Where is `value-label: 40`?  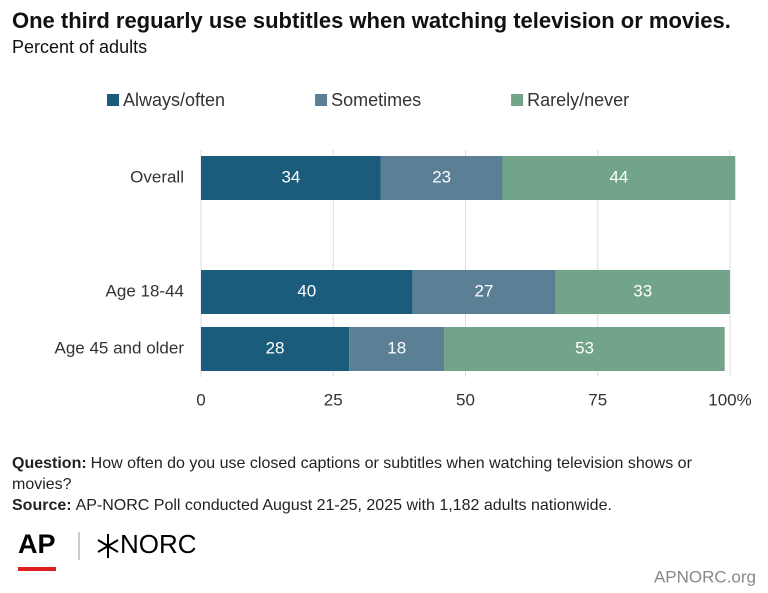 value-label: 40 is located at coordinates (306, 290).